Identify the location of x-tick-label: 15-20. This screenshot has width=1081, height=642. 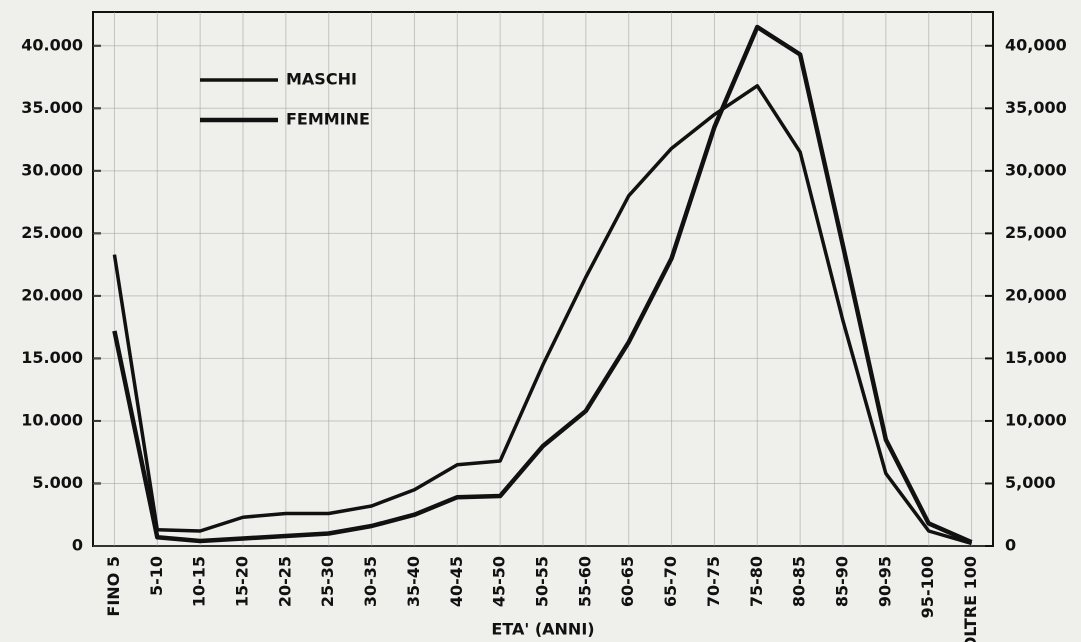
(242, 581).